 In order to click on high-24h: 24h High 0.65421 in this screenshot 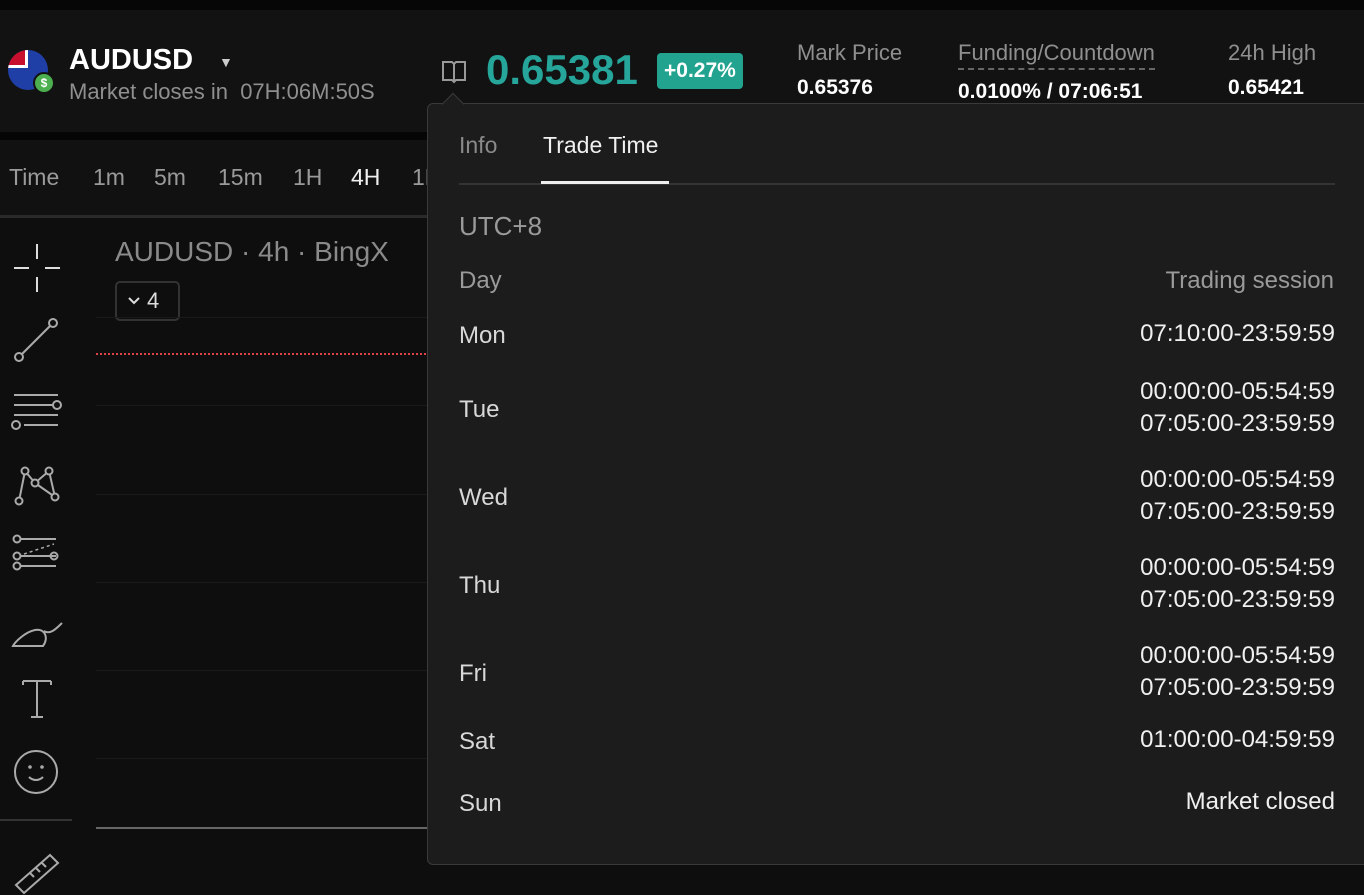, I will do `click(1272, 69)`.